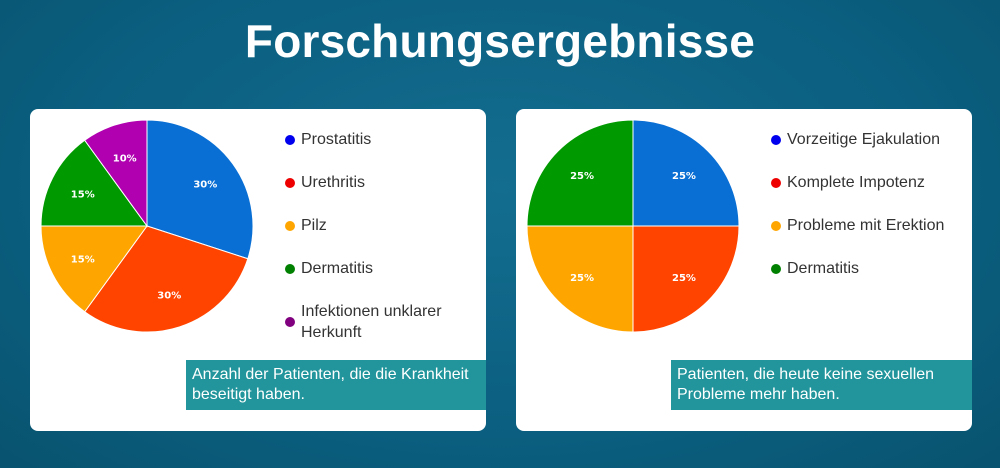 Image resolution: width=1000 pixels, height=468 pixels. Describe the element at coordinates (336, 139) in the screenshot. I see `legend-label: Prostatitis` at that location.